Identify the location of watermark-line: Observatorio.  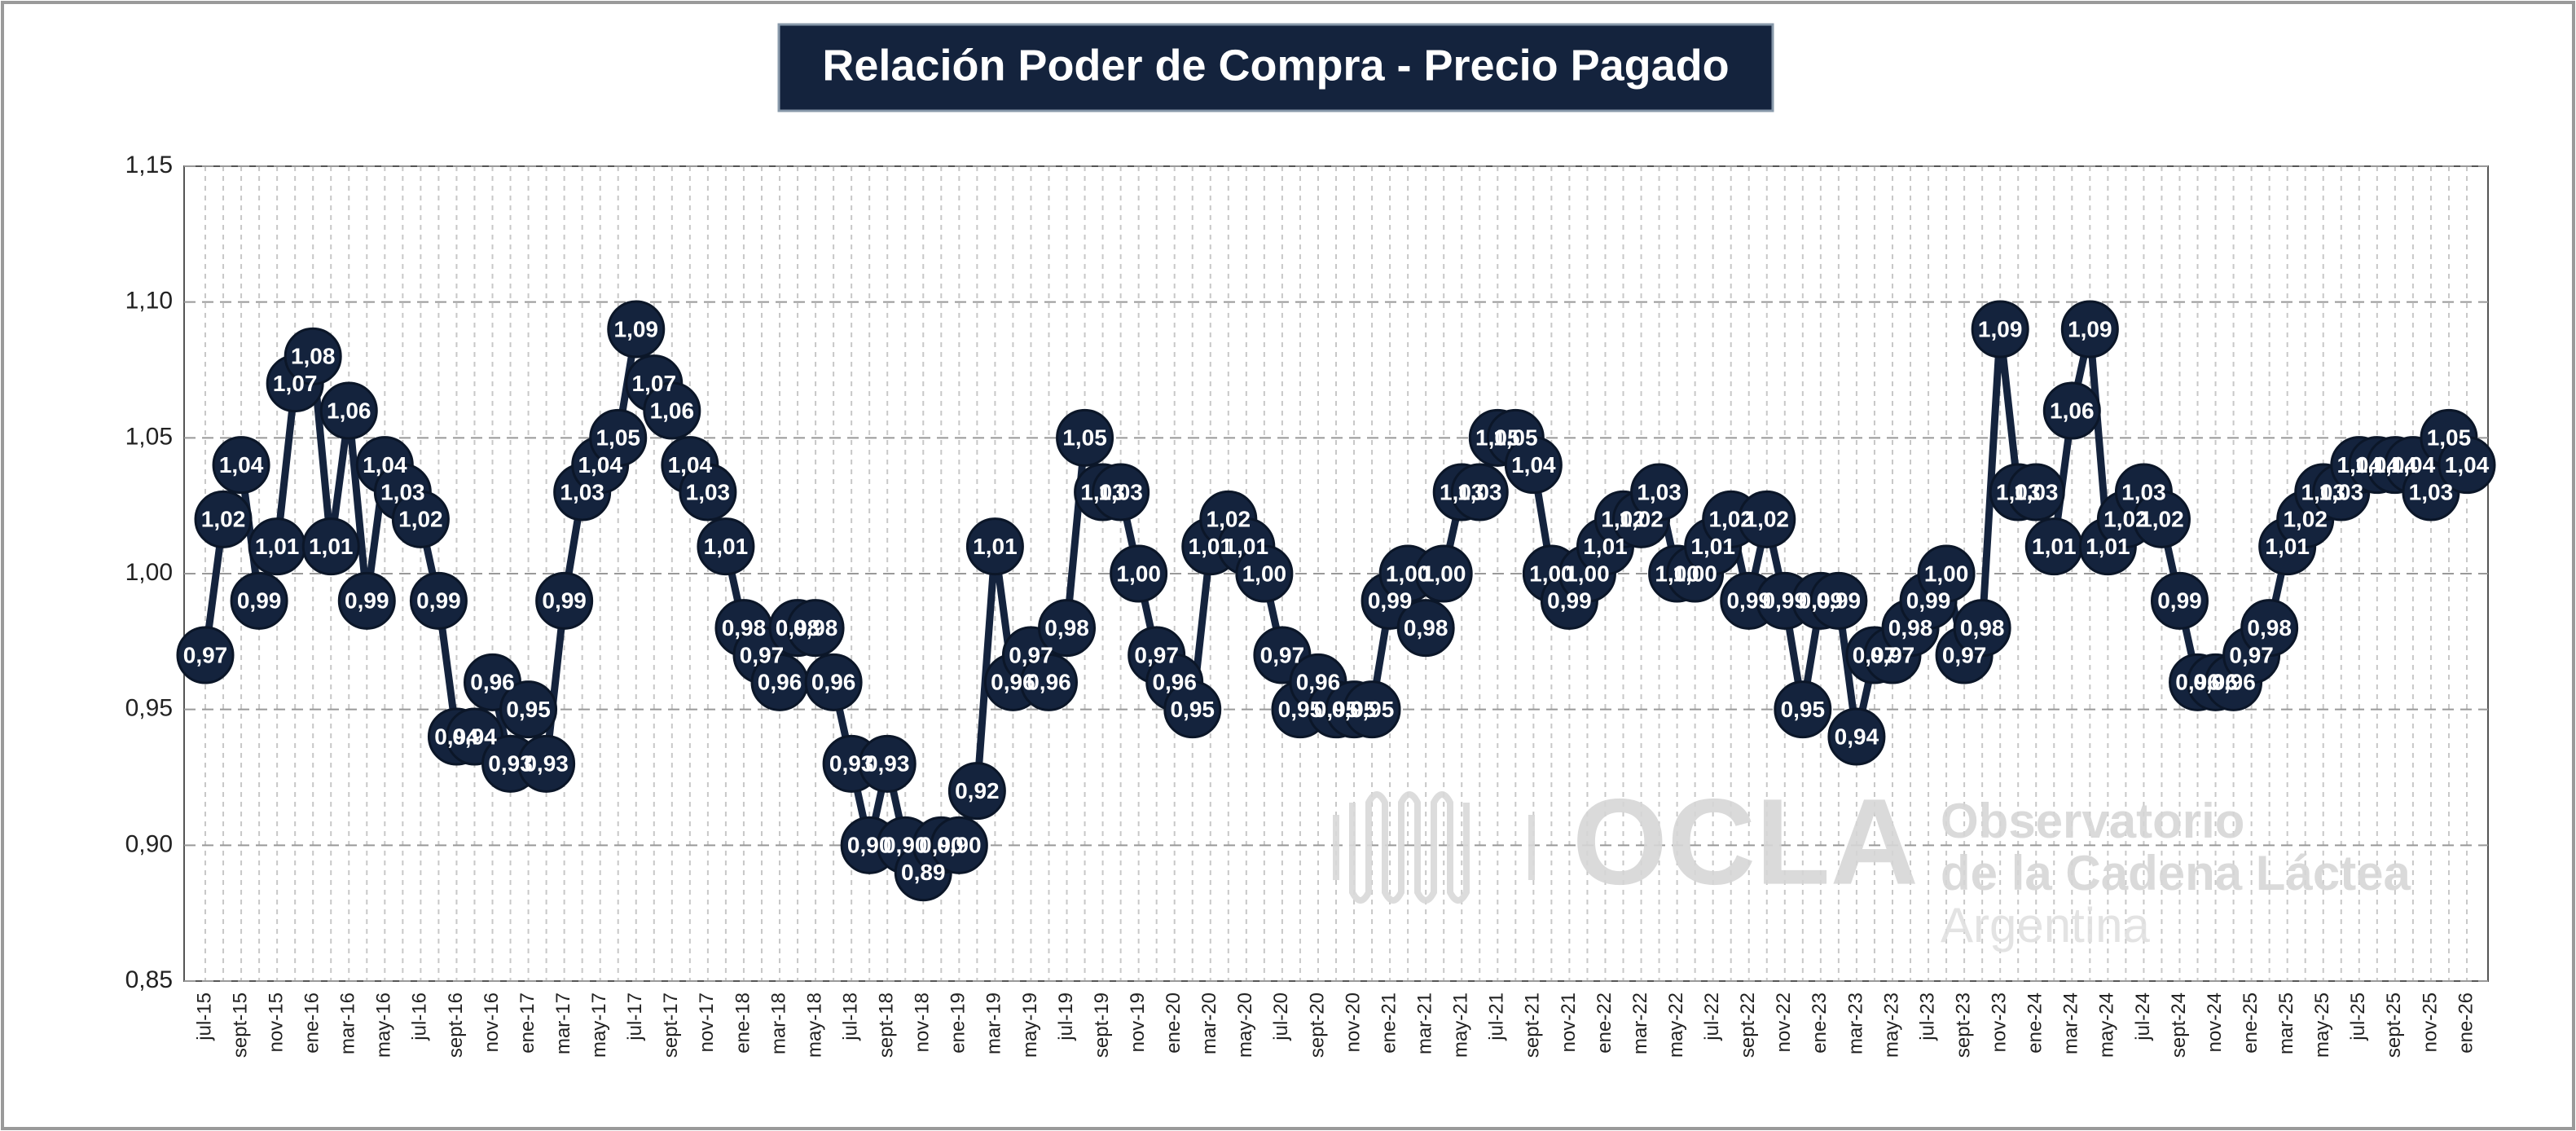
(2092, 821).